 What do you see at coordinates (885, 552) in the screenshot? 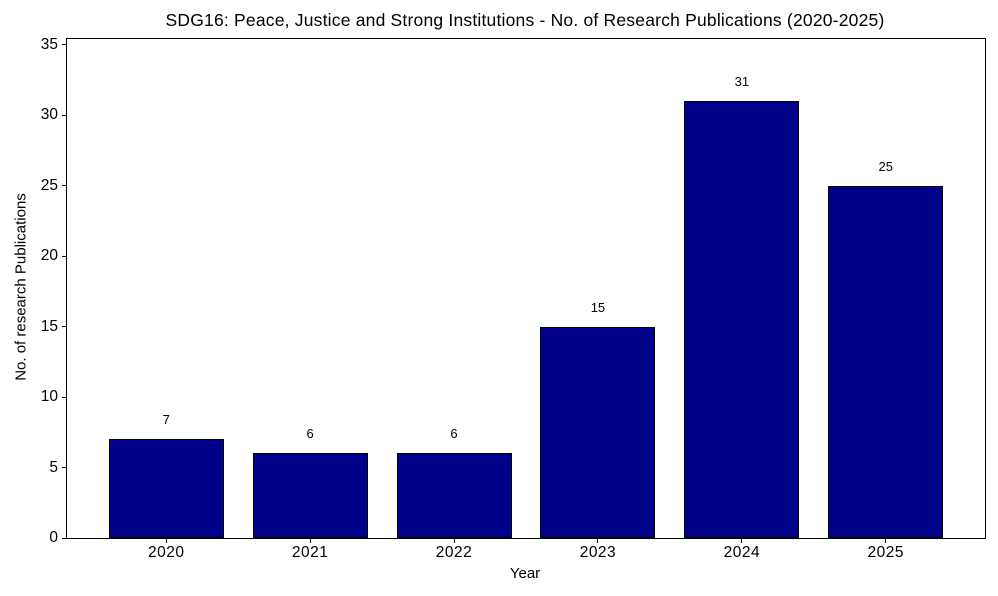
I see `x-tick-label: 2025` at bounding box center [885, 552].